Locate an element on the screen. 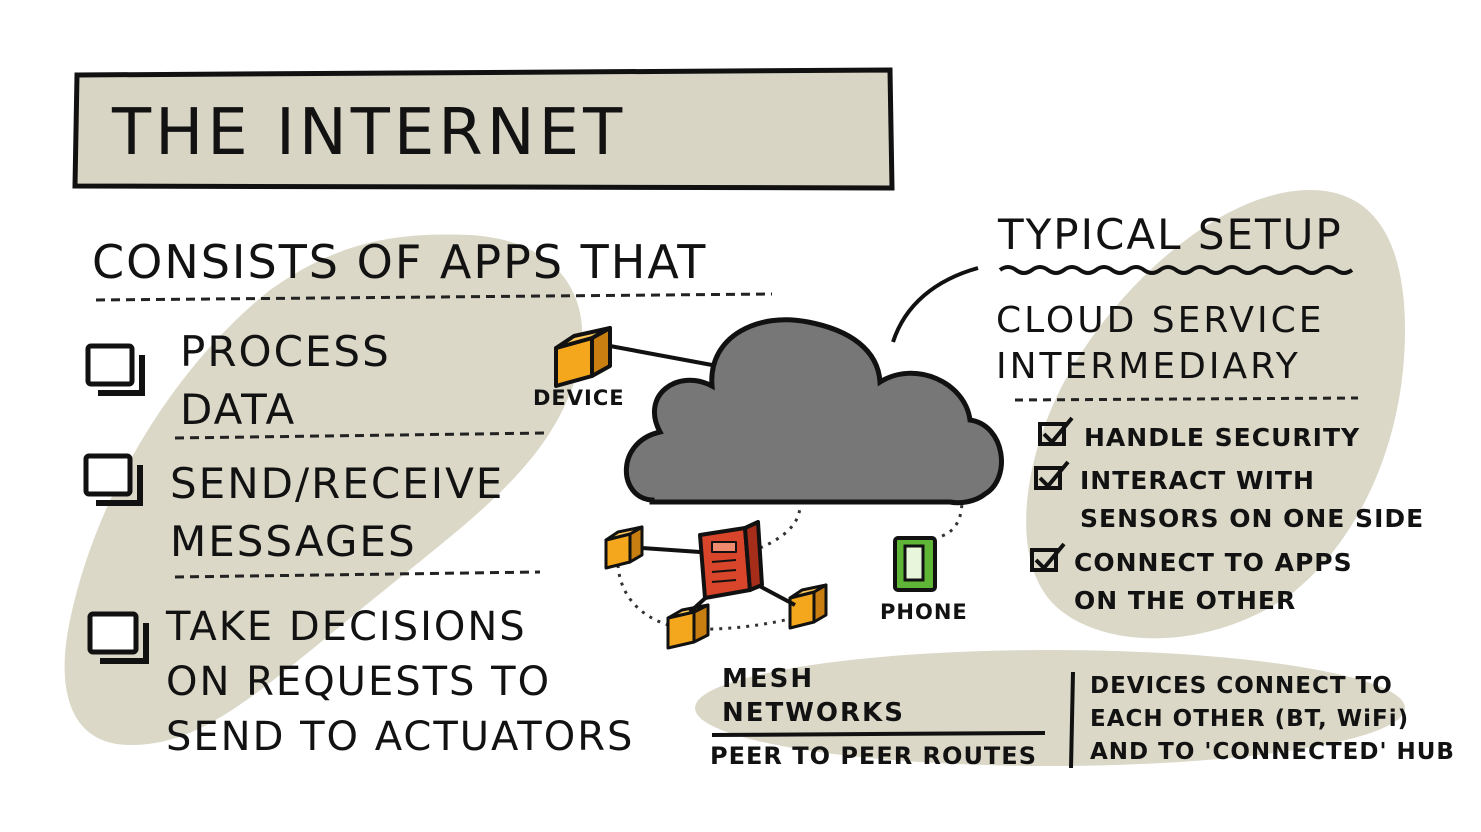 The width and height of the screenshot is (1481, 832). mesh-label: MESH NETWORKS is located at coordinates (813, 696).